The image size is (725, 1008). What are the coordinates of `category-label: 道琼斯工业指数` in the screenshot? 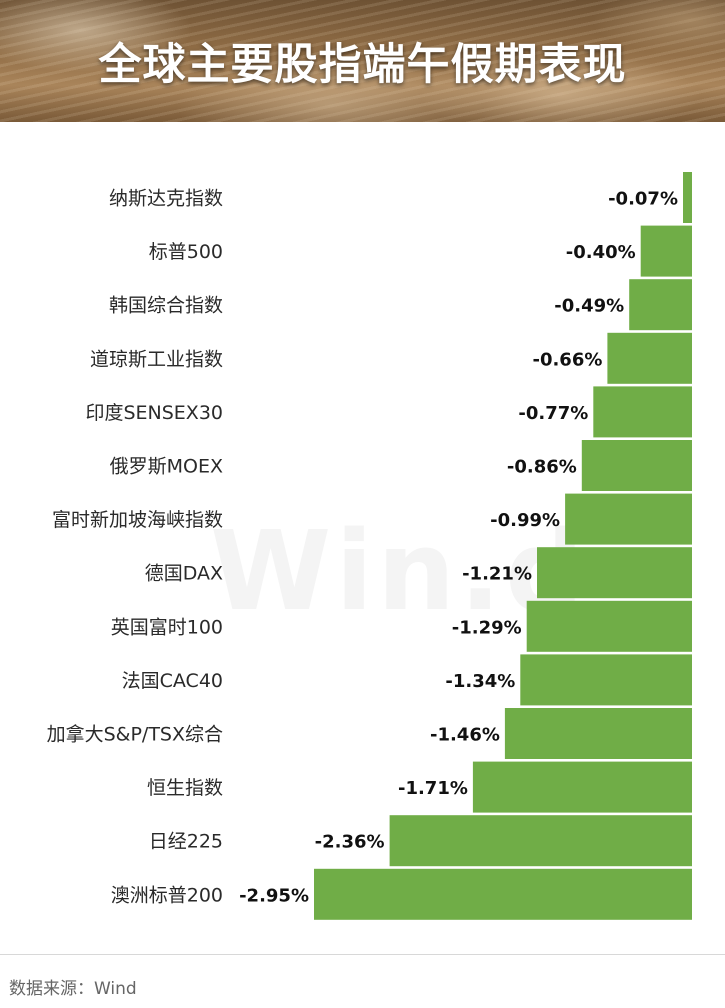 It's located at (156, 359).